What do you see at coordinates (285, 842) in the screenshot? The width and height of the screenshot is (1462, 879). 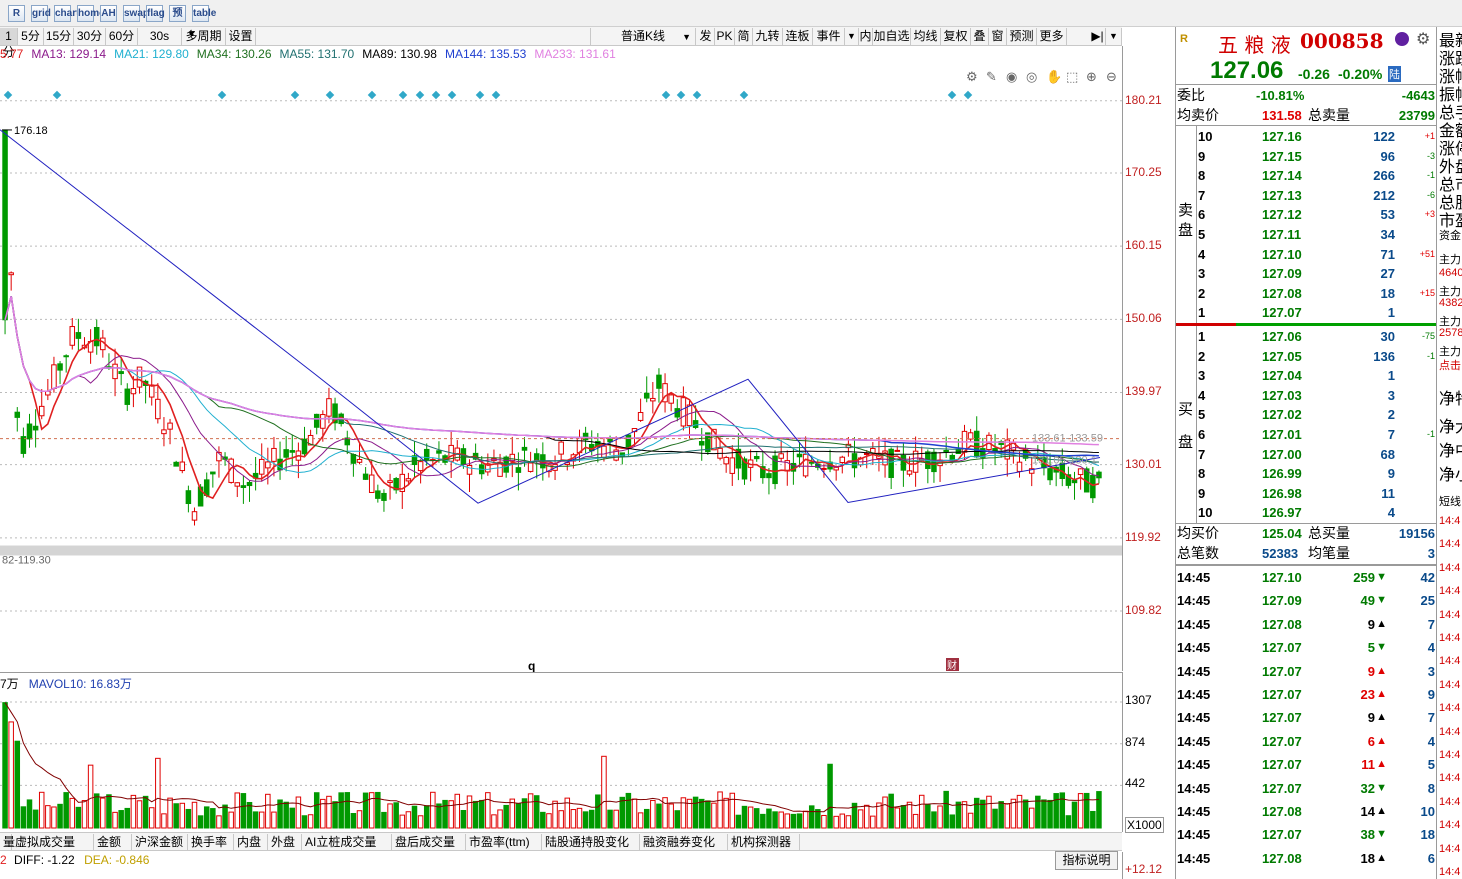 I see `indicator-tab-6: 外盘` at bounding box center [285, 842].